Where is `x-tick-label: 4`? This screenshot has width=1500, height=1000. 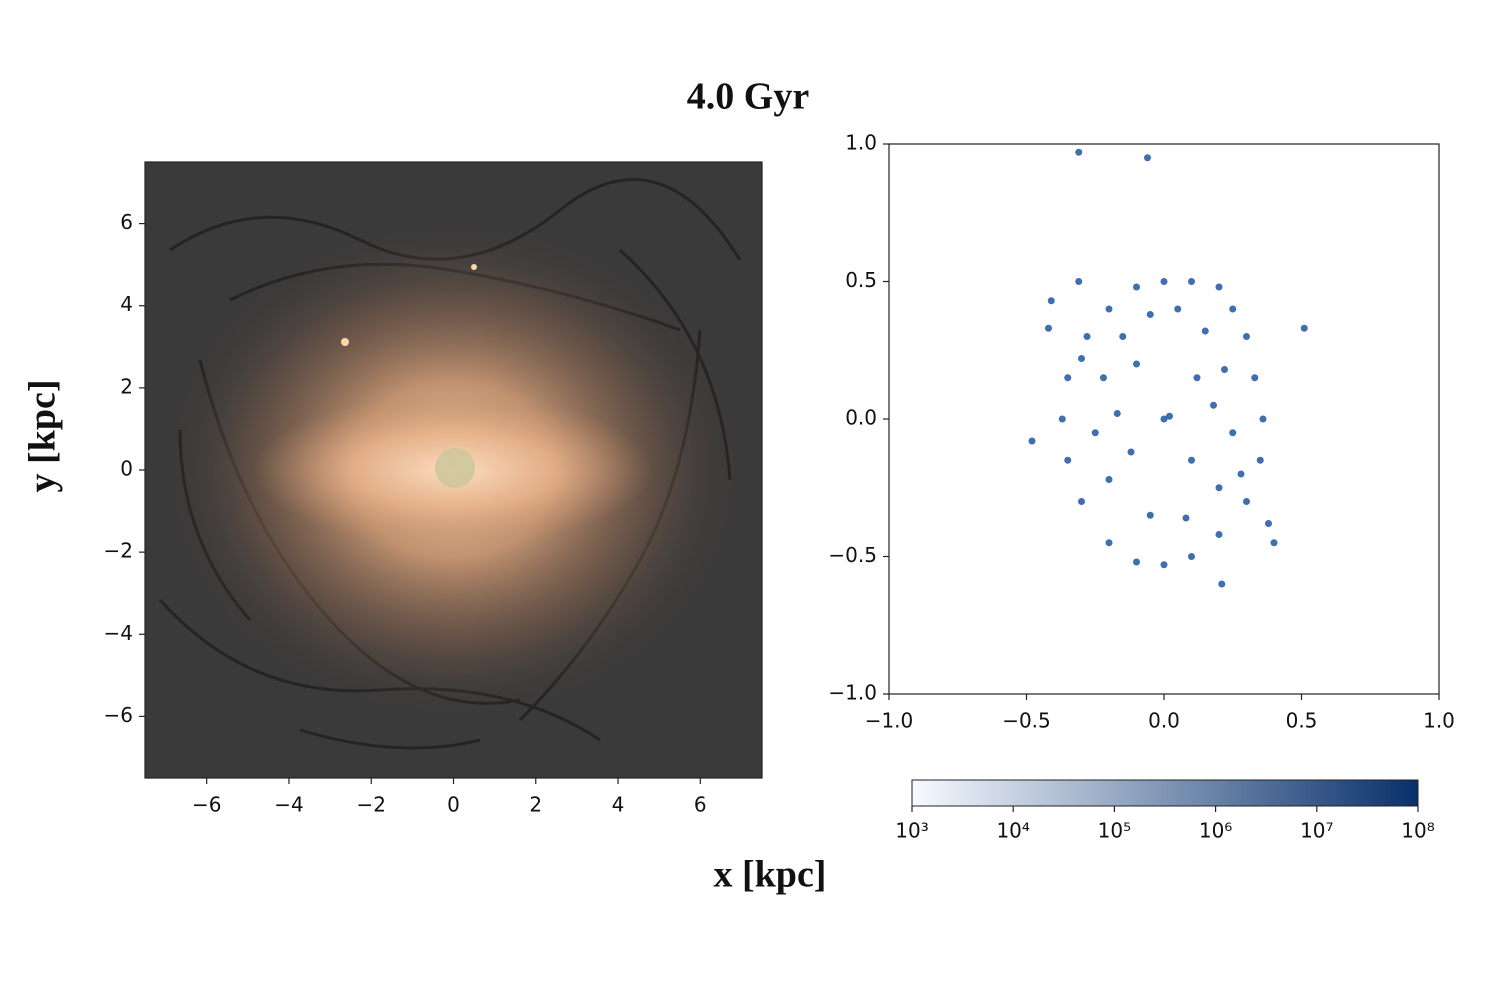 x-tick-label: 4 is located at coordinates (618, 805).